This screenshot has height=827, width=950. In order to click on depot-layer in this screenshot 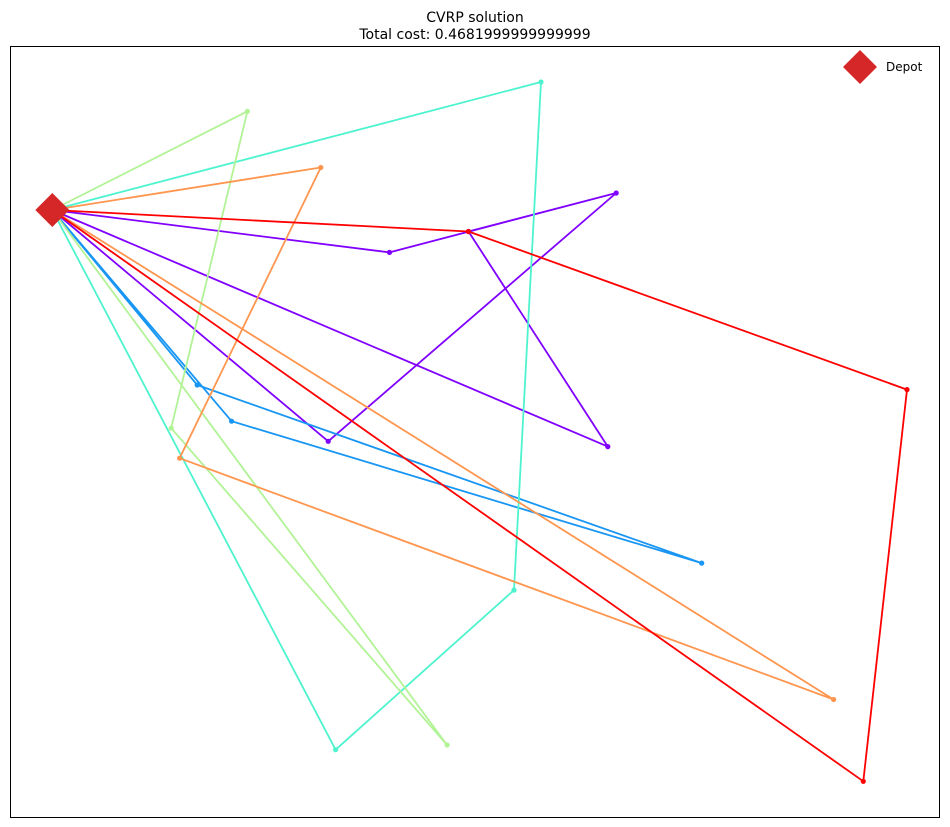, I will do `click(52, 209)`.